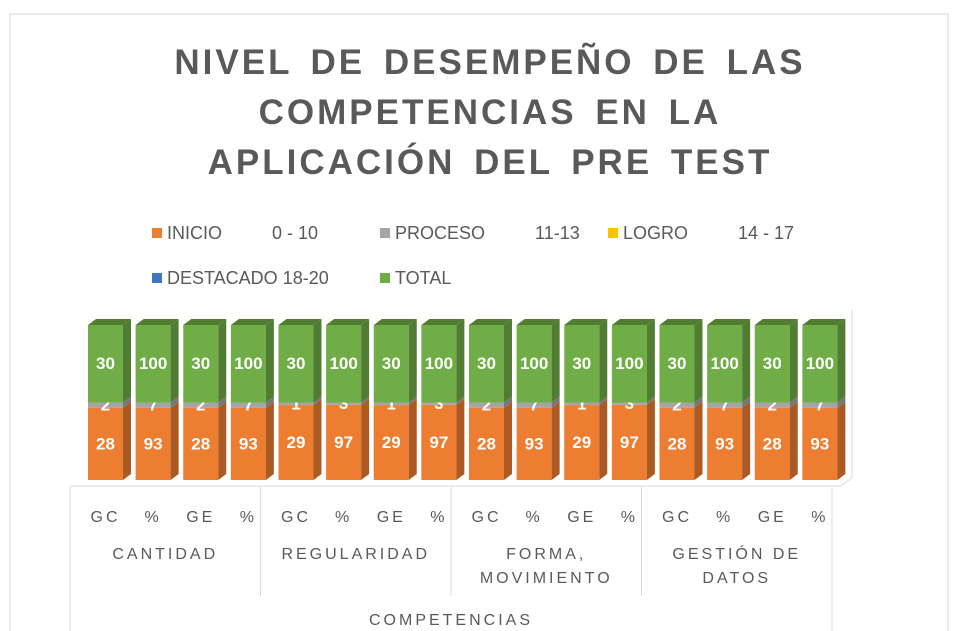  I want to click on group-label: CANTIDAD, so click(165, 554).